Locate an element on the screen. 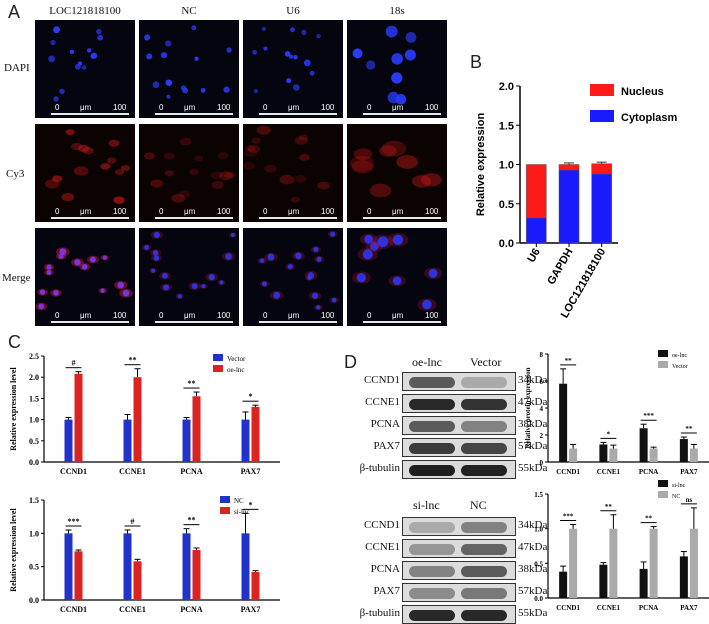  chartDbottom-sig-label: *** is located at coordinates (568, 517).